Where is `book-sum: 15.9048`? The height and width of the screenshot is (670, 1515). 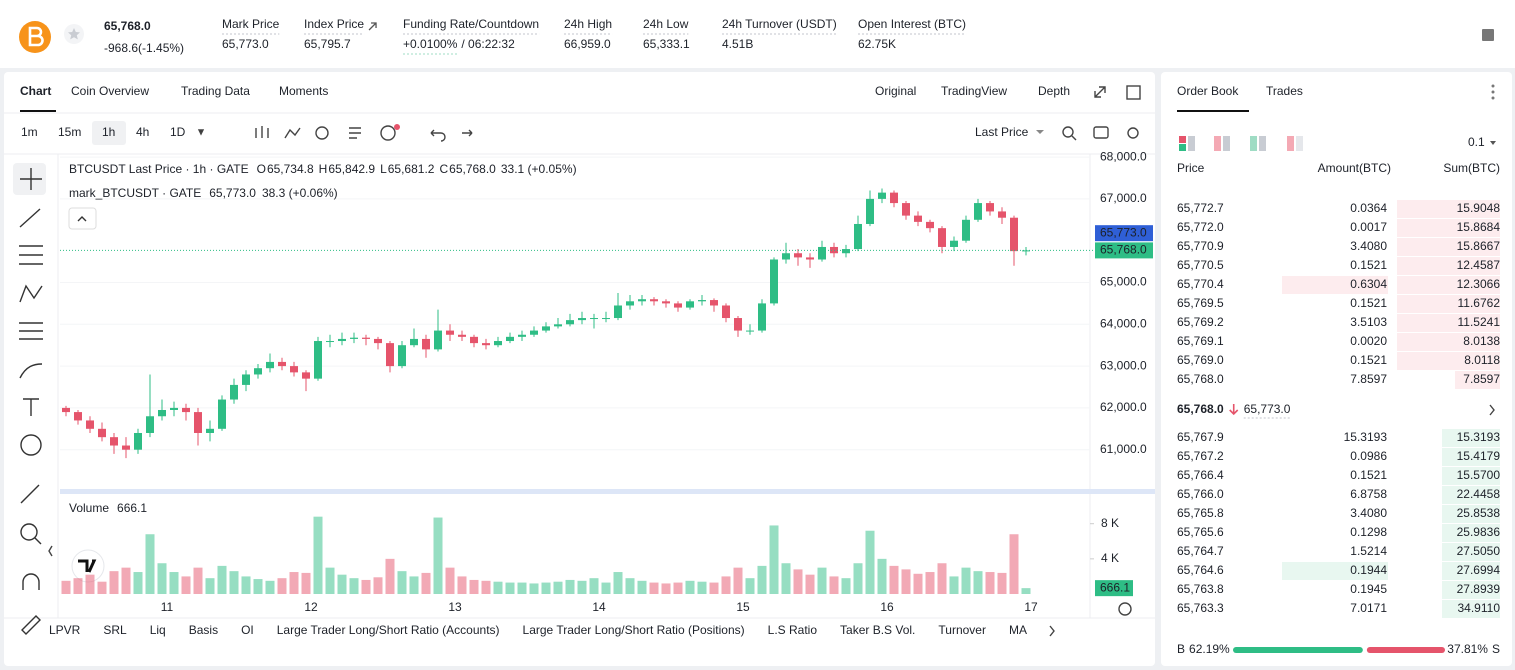 book-sum: 15.9048 is located at coordinates (1479, 208).